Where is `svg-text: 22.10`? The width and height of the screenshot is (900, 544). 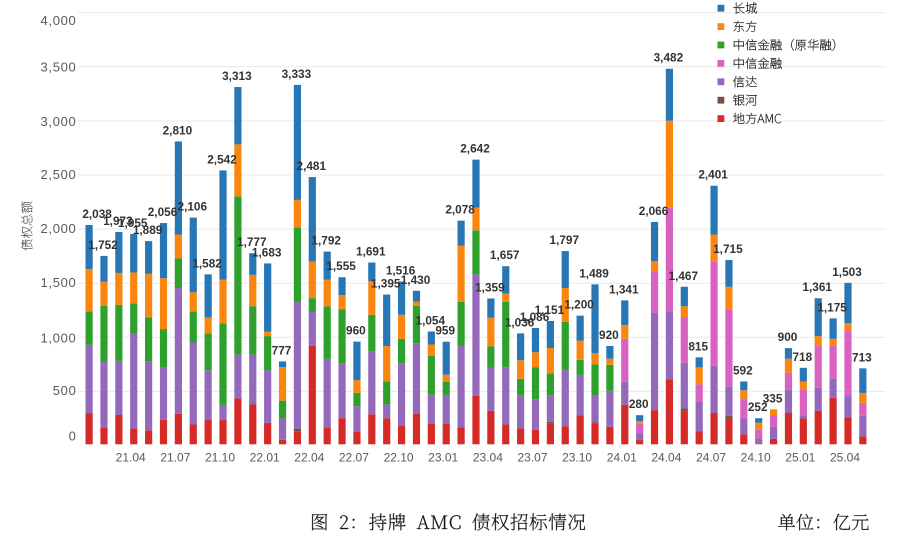 svg-text: 22.10 is located at coordinates (399, 458).